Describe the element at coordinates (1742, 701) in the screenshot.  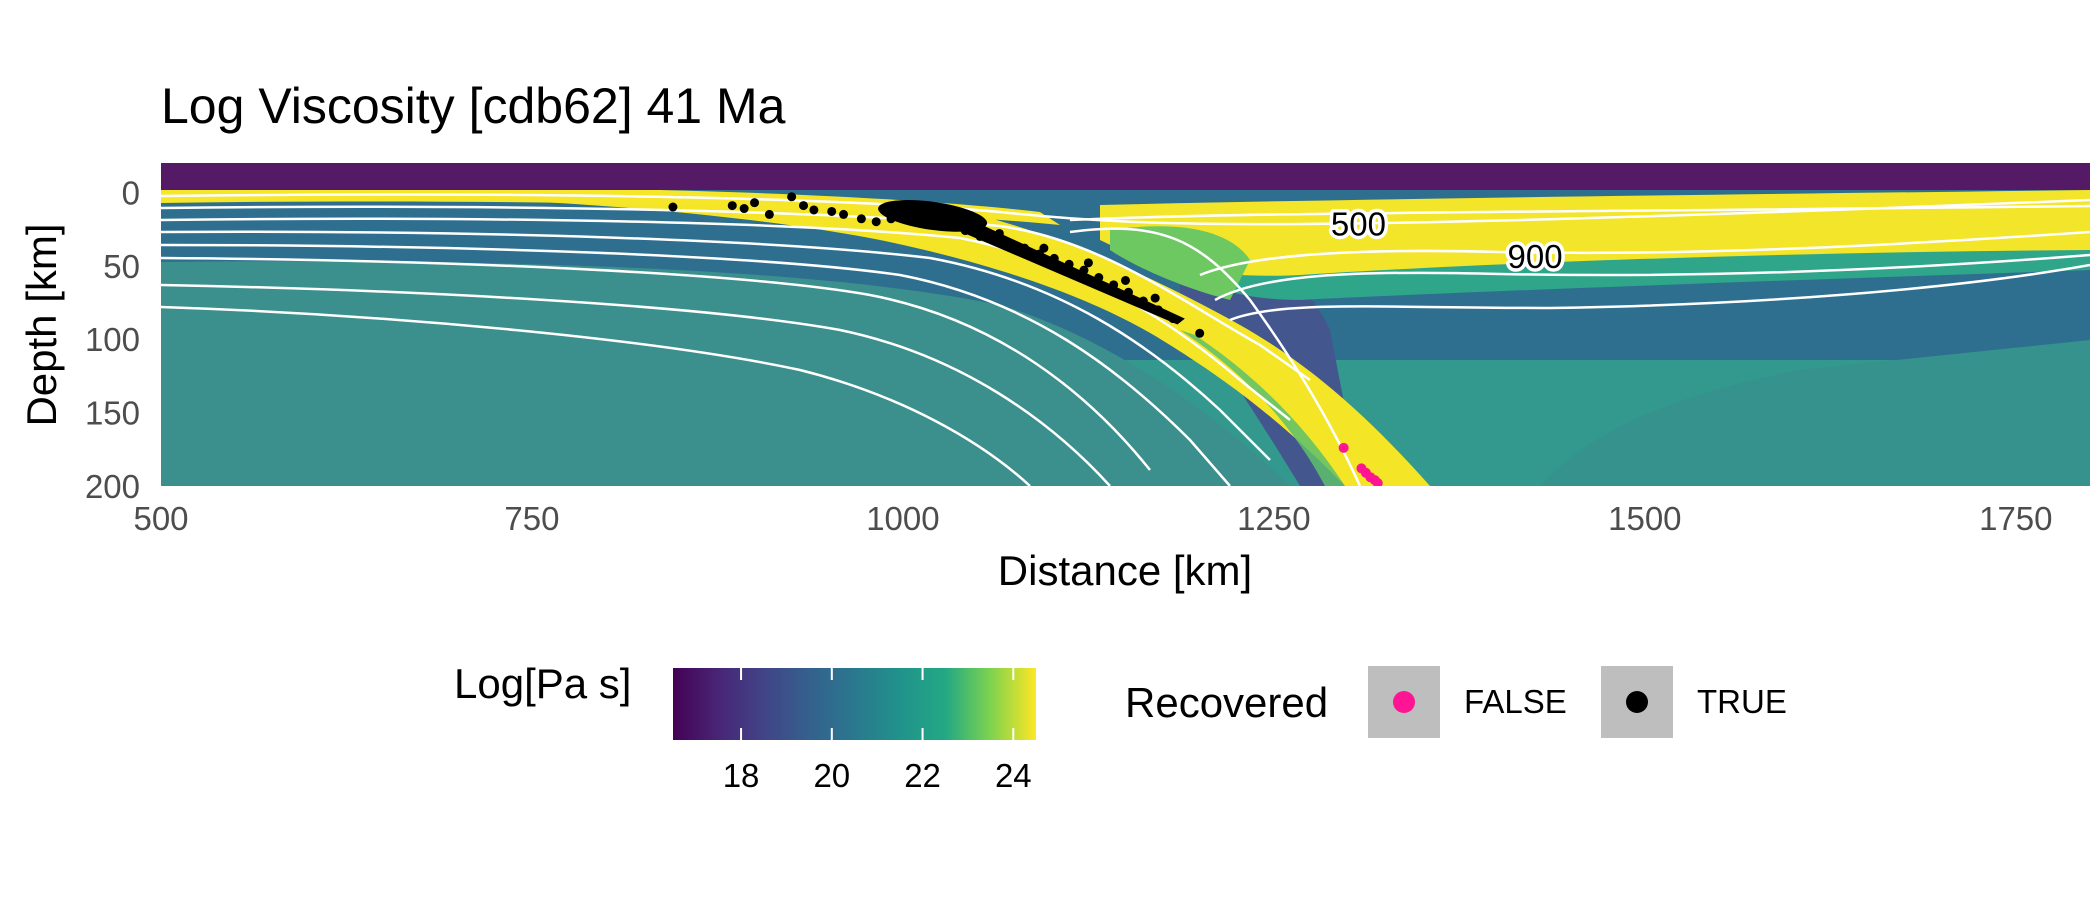
I see `legend-label: TRUE` at that location.